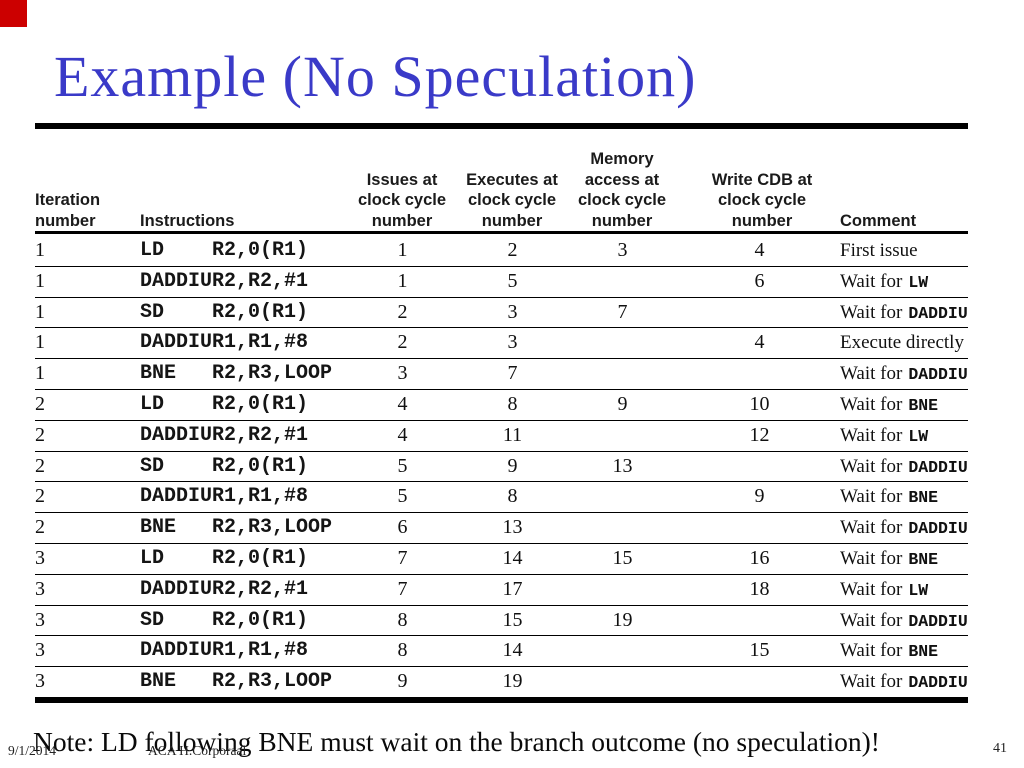 This screenshot has width=1024, height=768. What do you see at coordinates (512, 619) in the screenshot?
I see `cell-execute-cycle: 15` at bounding box center [512, 619].